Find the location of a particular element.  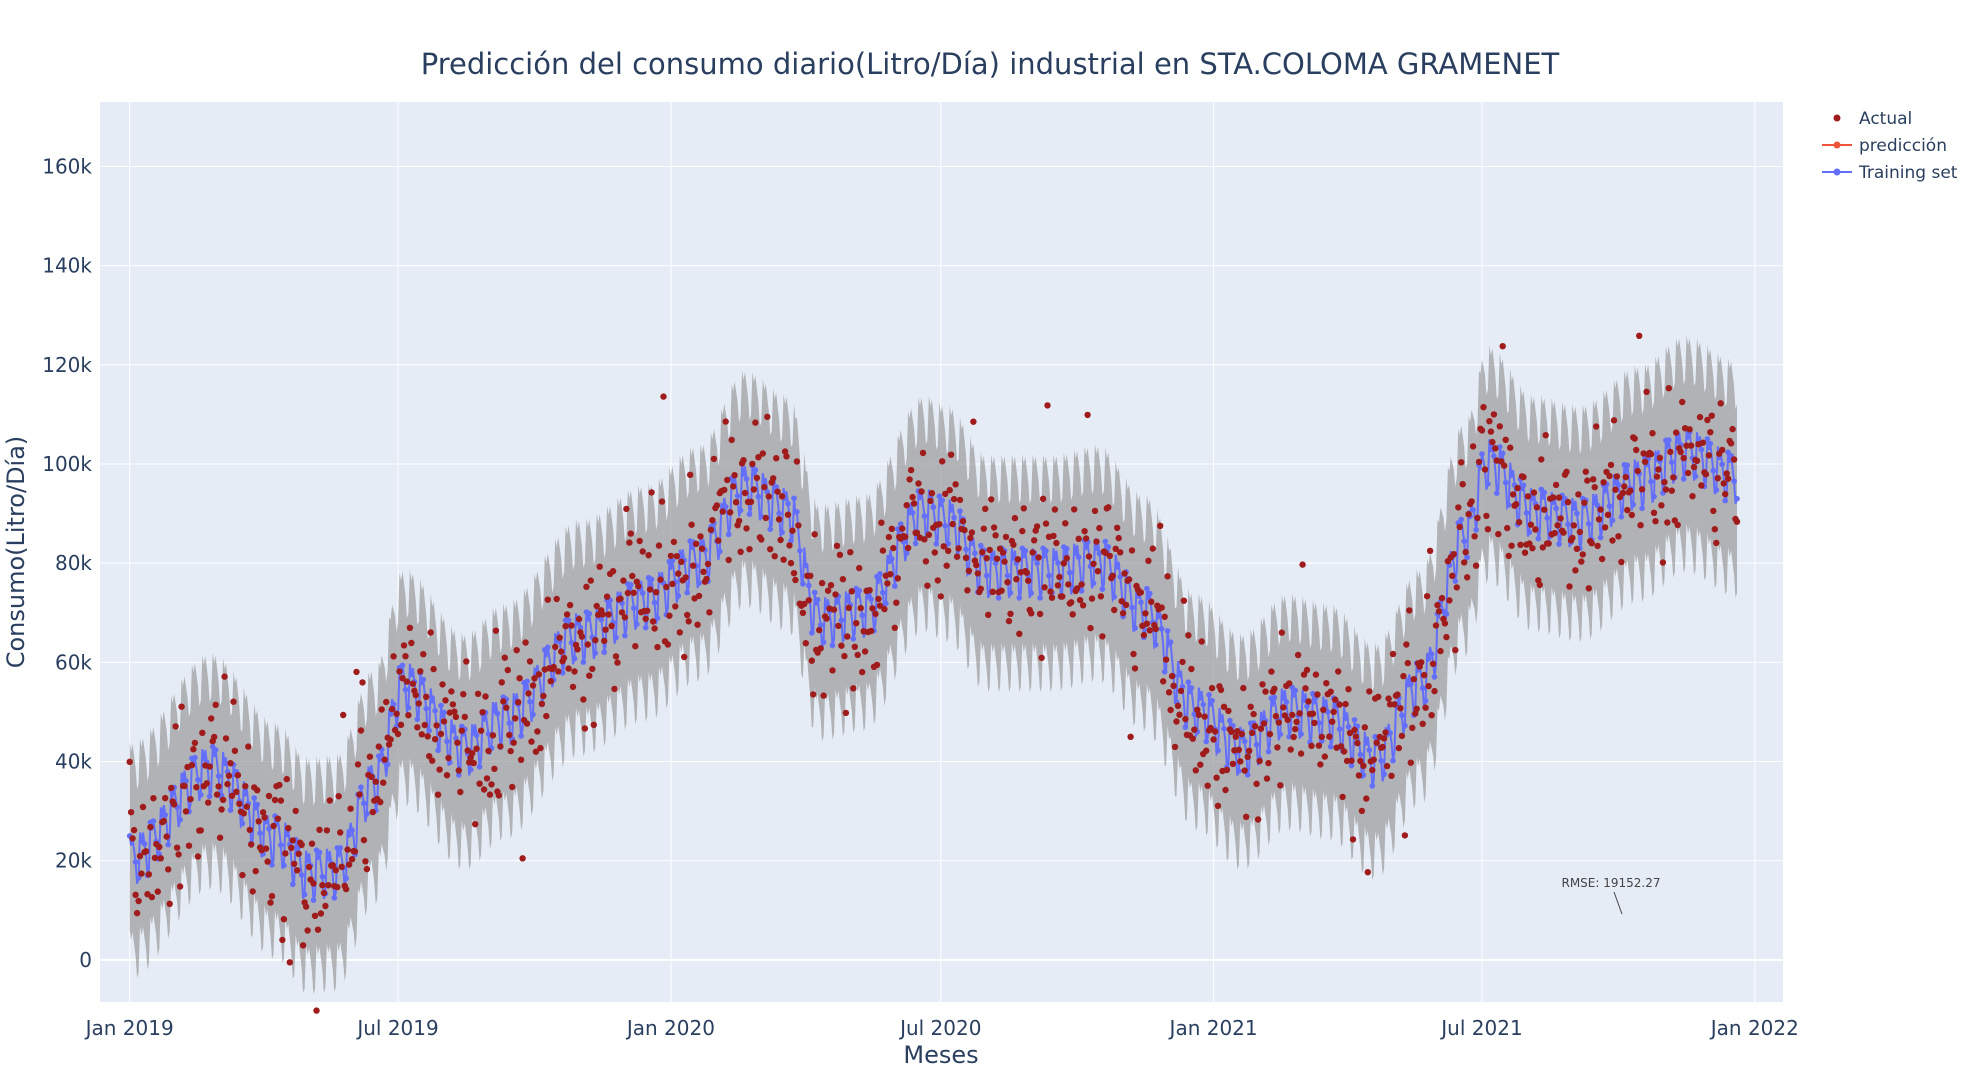

x-tick-label: Jan 2021 is located at coordinates (1213, 1028).